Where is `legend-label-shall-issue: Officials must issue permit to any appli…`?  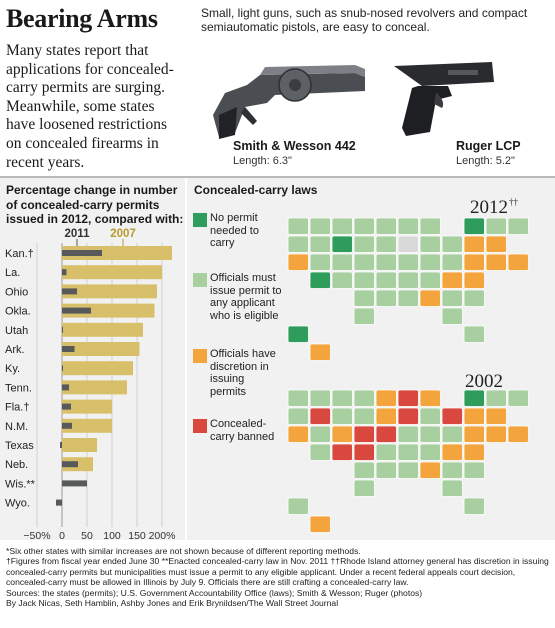 legend-label-shall-issue: Officials must issue permit to any appli… is located at coordinates (246, 297).